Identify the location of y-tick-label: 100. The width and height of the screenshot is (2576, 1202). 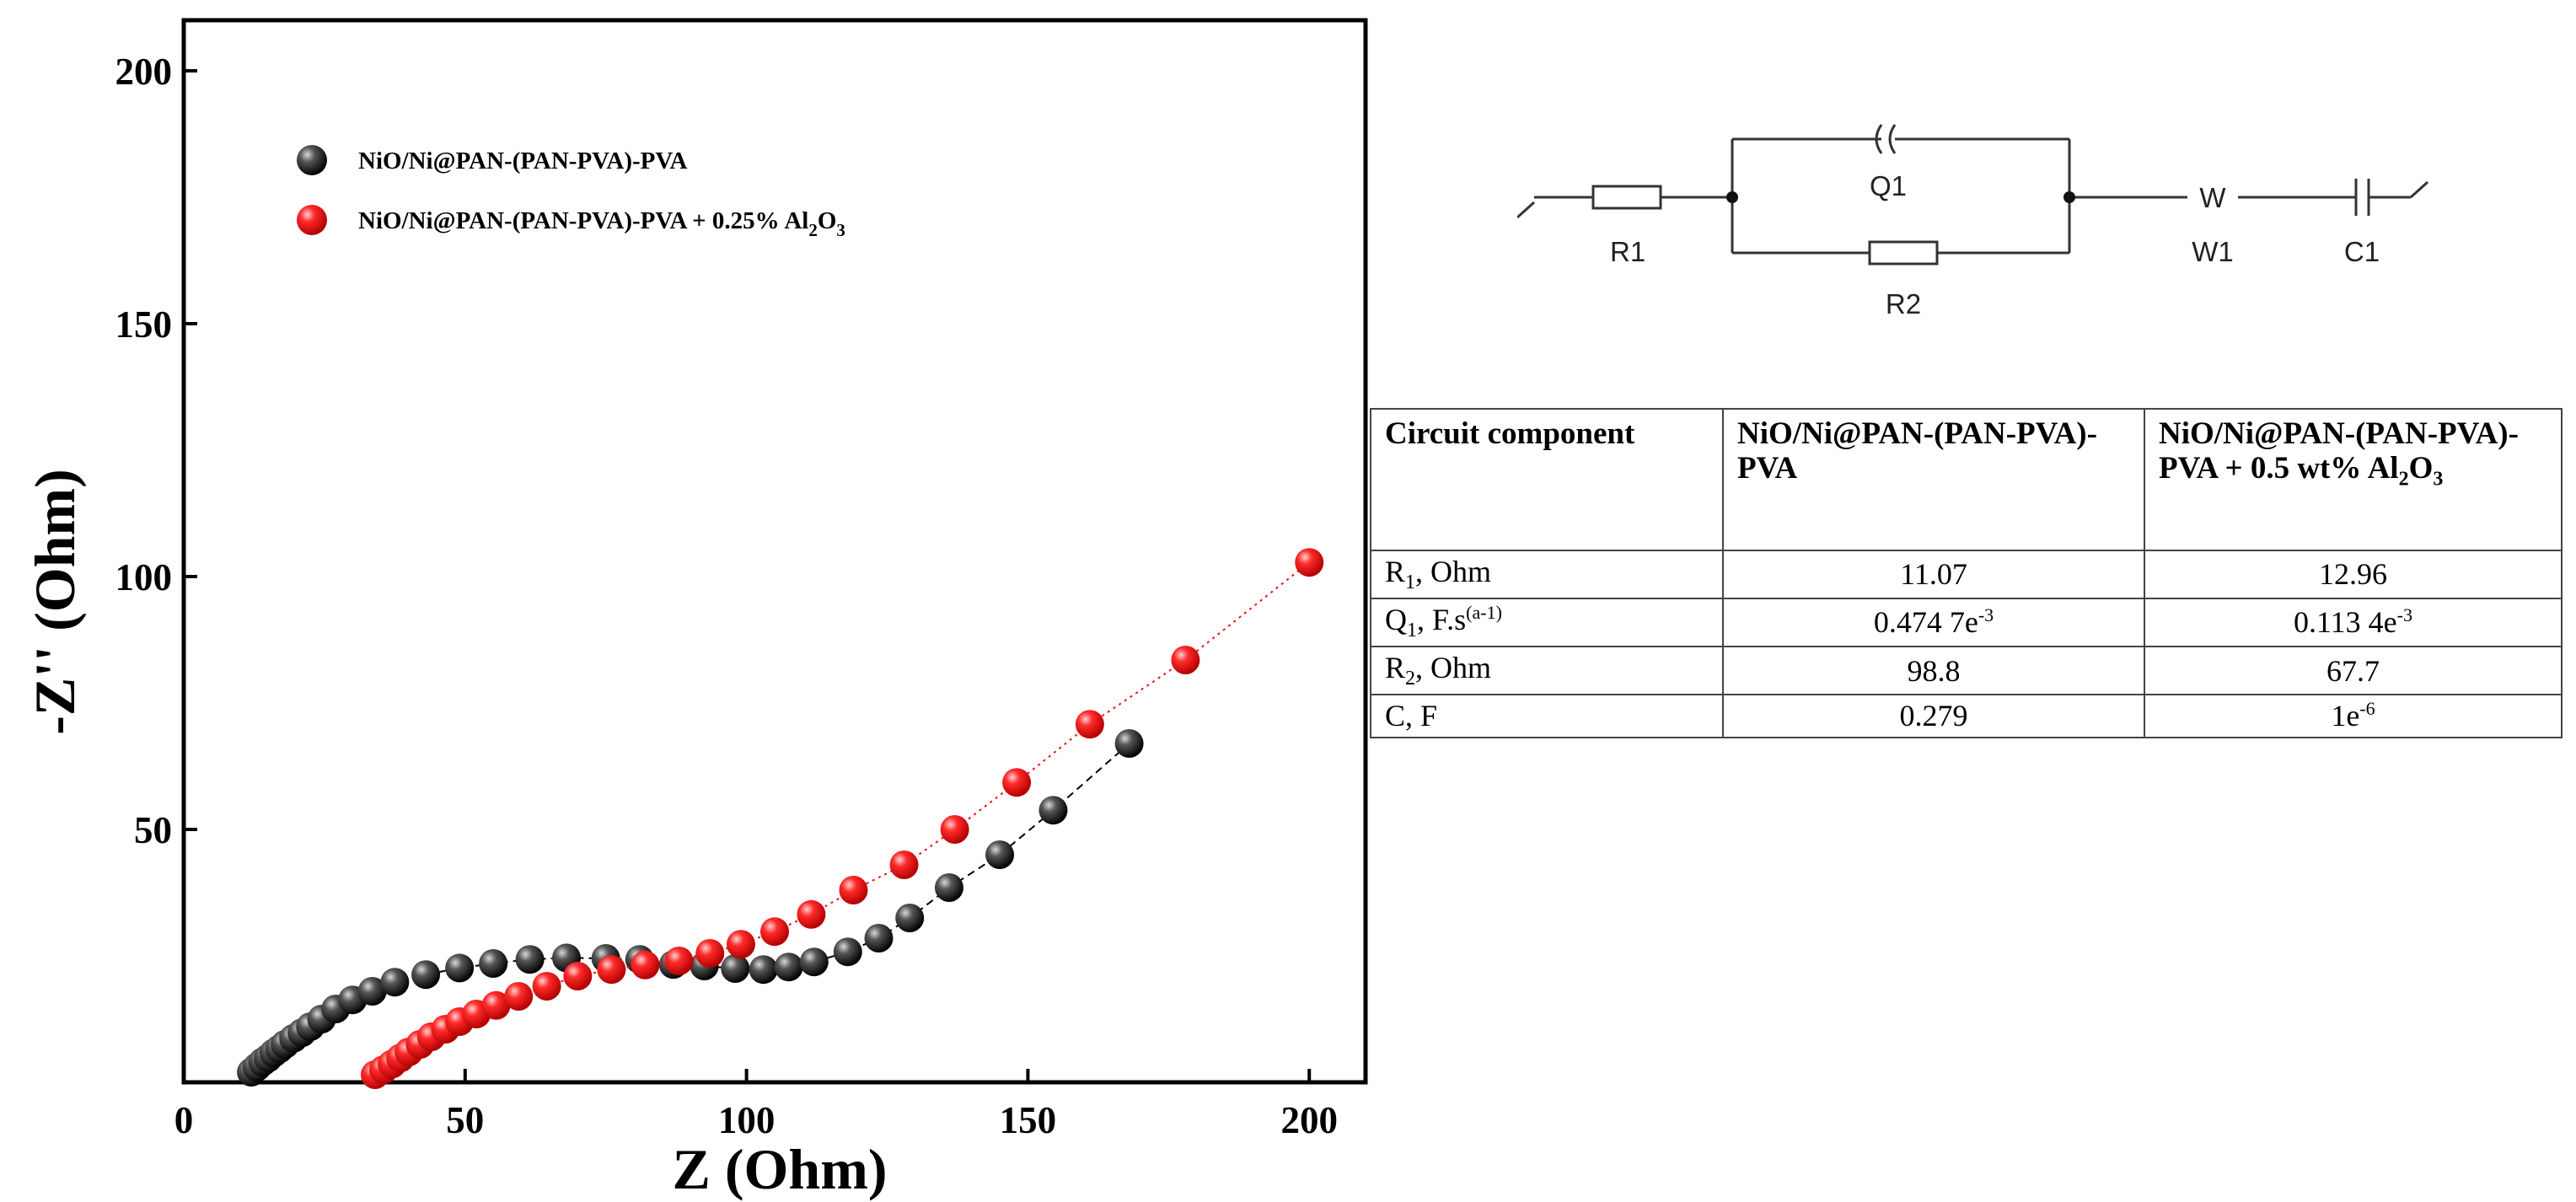
(144, 577).